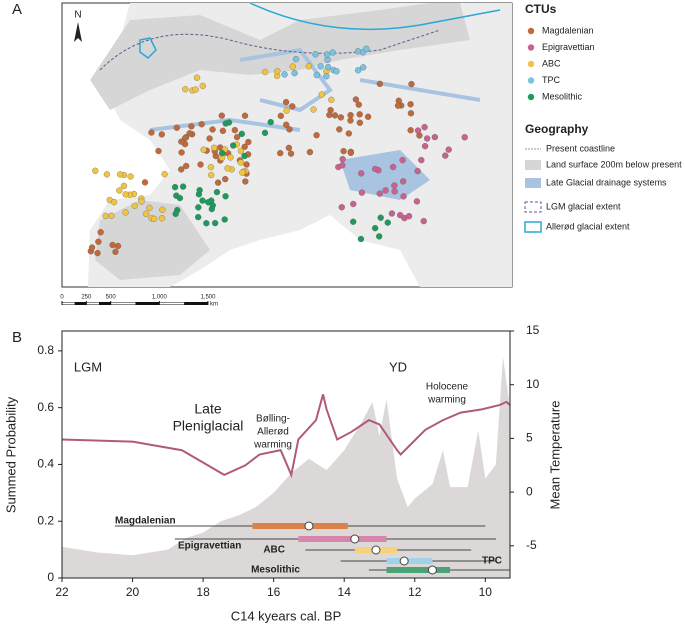 This screenshot has height=630, width=685. I want to click on y2-tick-label: 0, so click(529, 491).